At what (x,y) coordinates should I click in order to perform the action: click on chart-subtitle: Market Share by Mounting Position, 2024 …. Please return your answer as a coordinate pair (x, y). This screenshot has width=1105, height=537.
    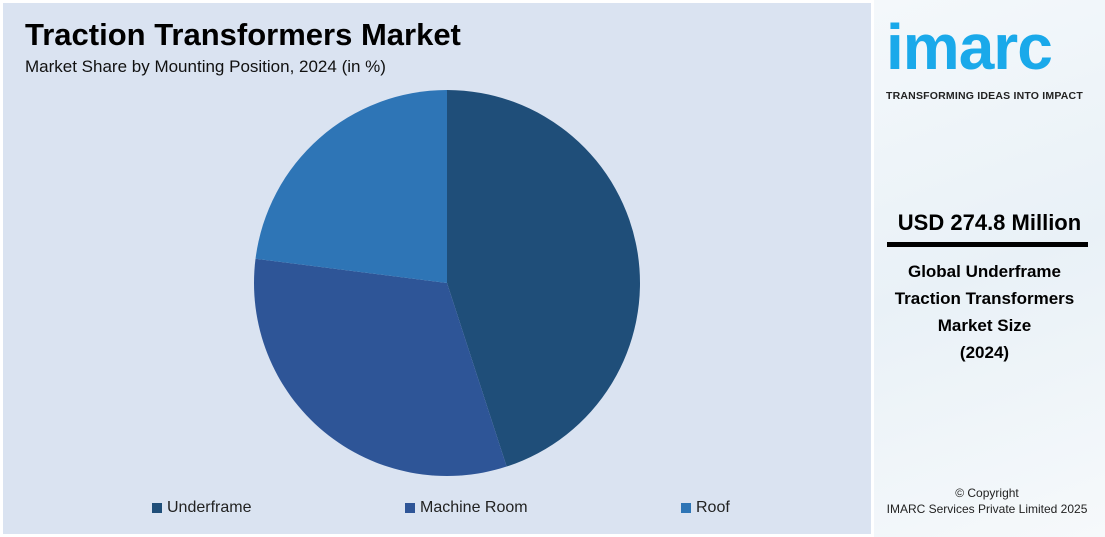
    Looking at the image, I should click on (205, 66).